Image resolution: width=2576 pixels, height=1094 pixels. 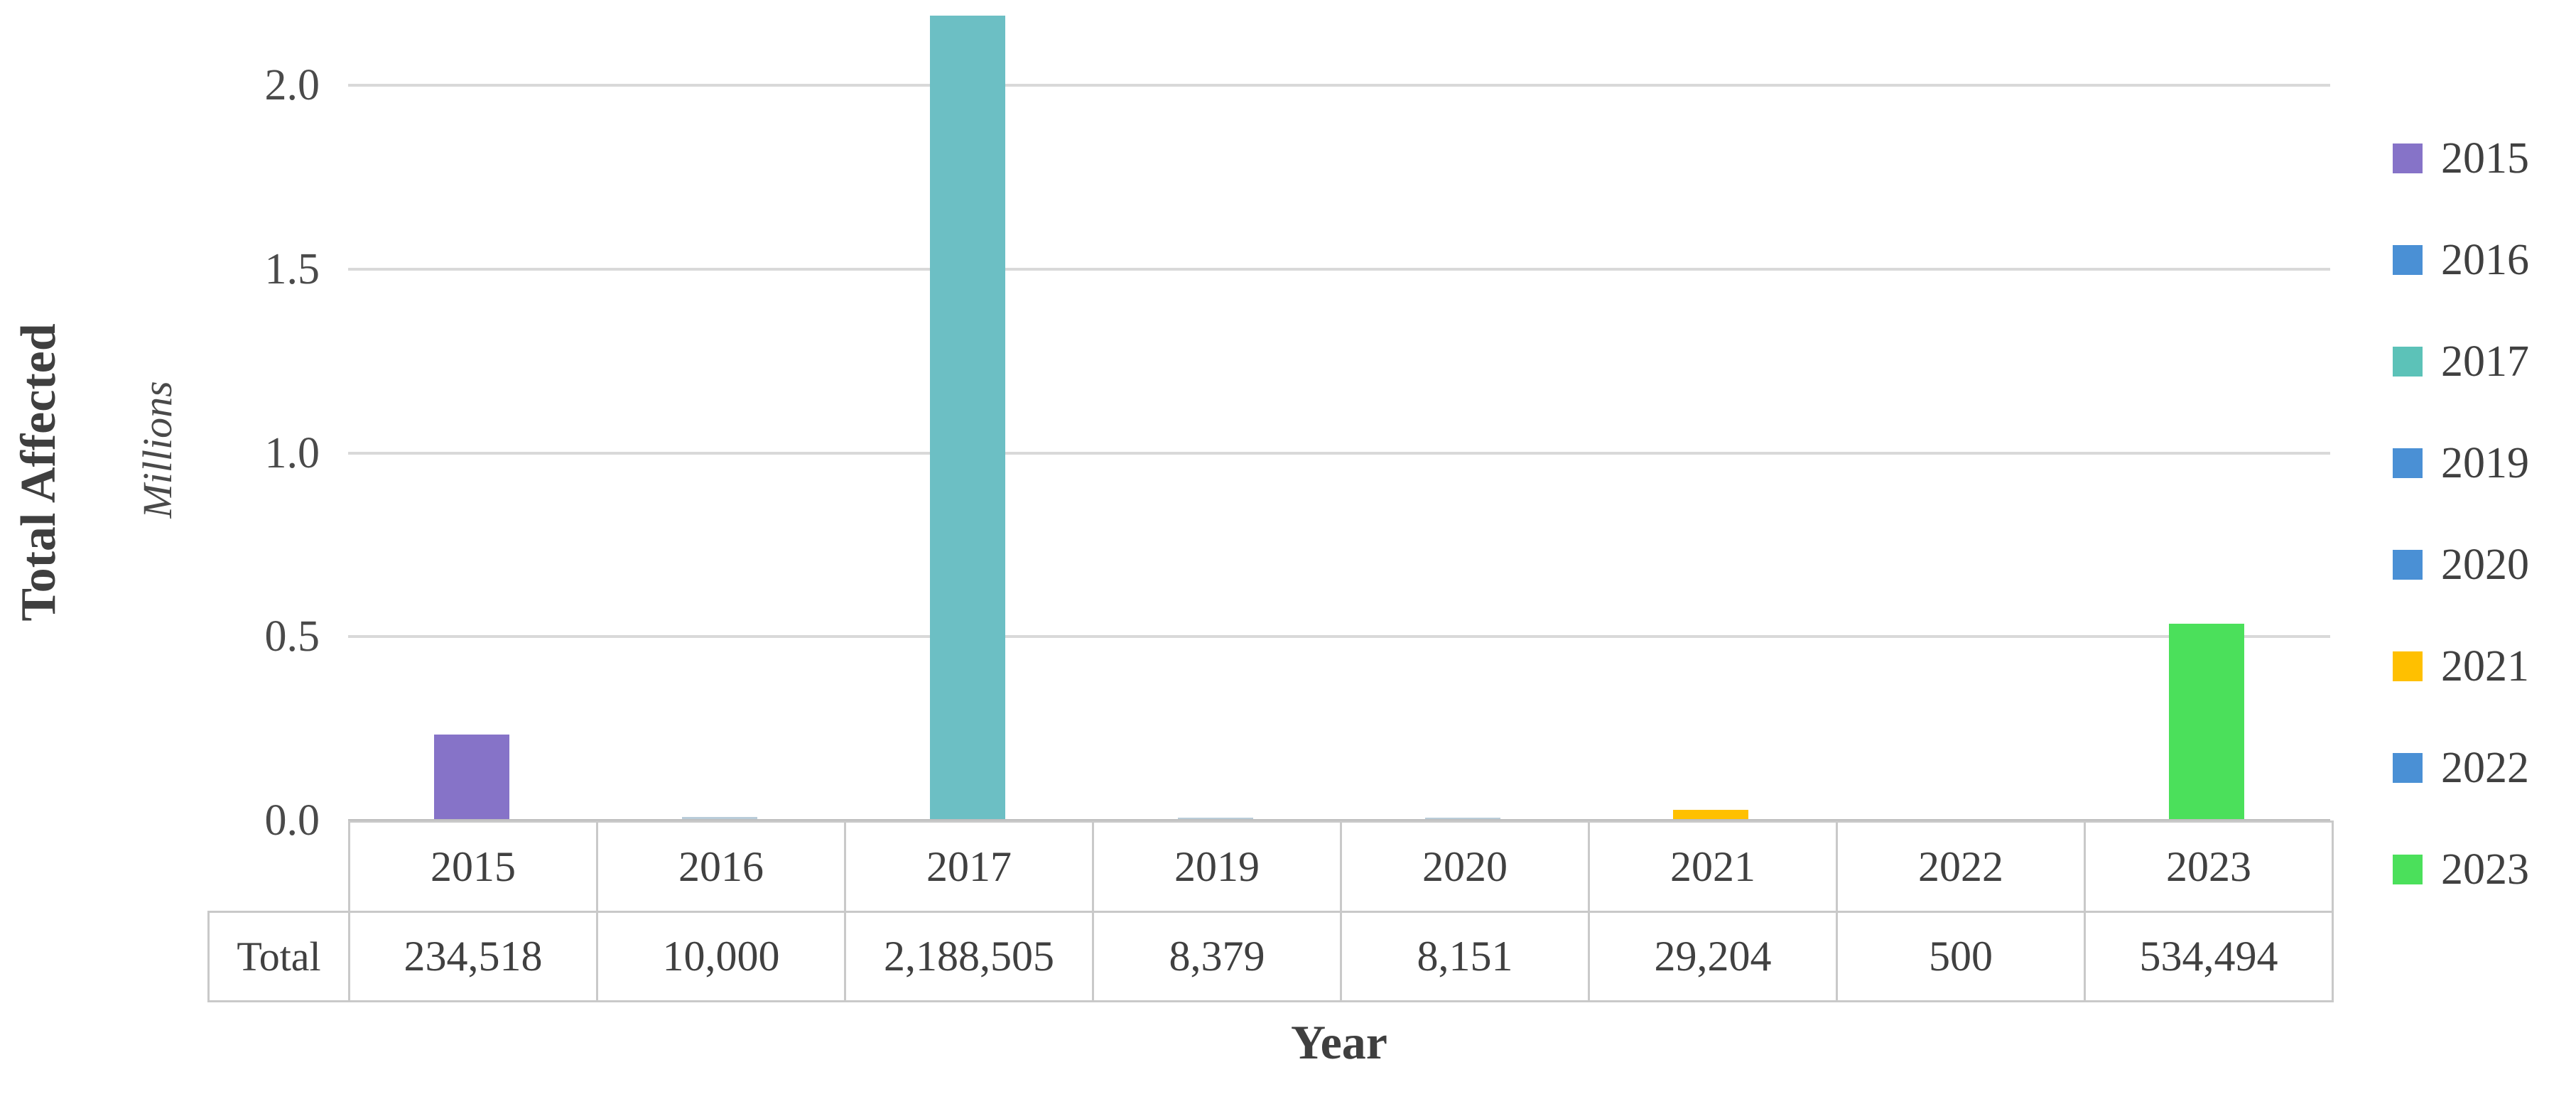 What do you see at coordinates (2461, 514) in the screenshot?
I see `legend: 2015 2016 2017 2019 2020 2021 2022 2023` at bounding box center [2461, 514].